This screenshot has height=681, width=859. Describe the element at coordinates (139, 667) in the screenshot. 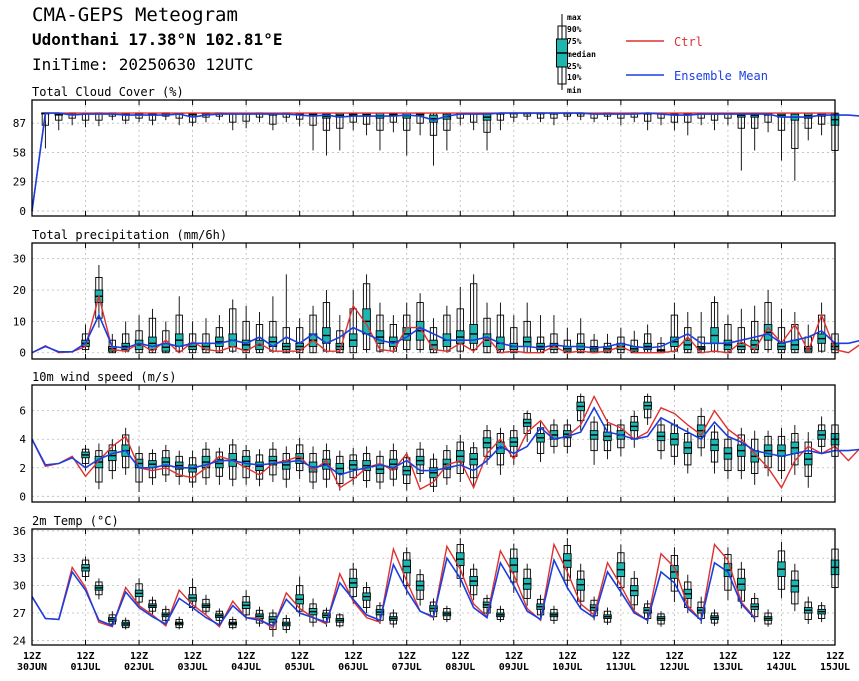

I see `x-tick-label-date: 02JUL` at that location.